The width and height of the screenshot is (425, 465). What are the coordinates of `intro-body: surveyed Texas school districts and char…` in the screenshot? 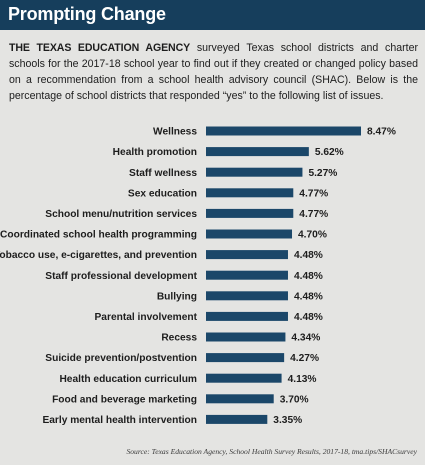 It's located at (213, 72).